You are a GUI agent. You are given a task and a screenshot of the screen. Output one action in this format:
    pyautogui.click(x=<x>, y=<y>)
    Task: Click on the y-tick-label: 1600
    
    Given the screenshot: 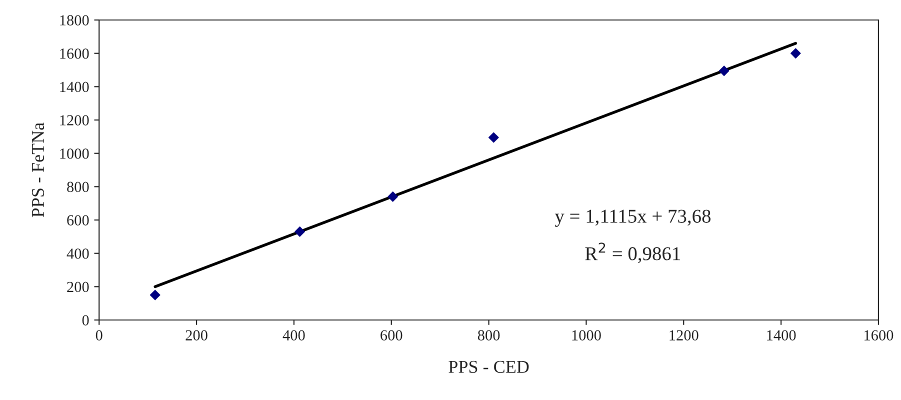 What is the action you would take?
    pyautogui.click(x=74, y=53)
    